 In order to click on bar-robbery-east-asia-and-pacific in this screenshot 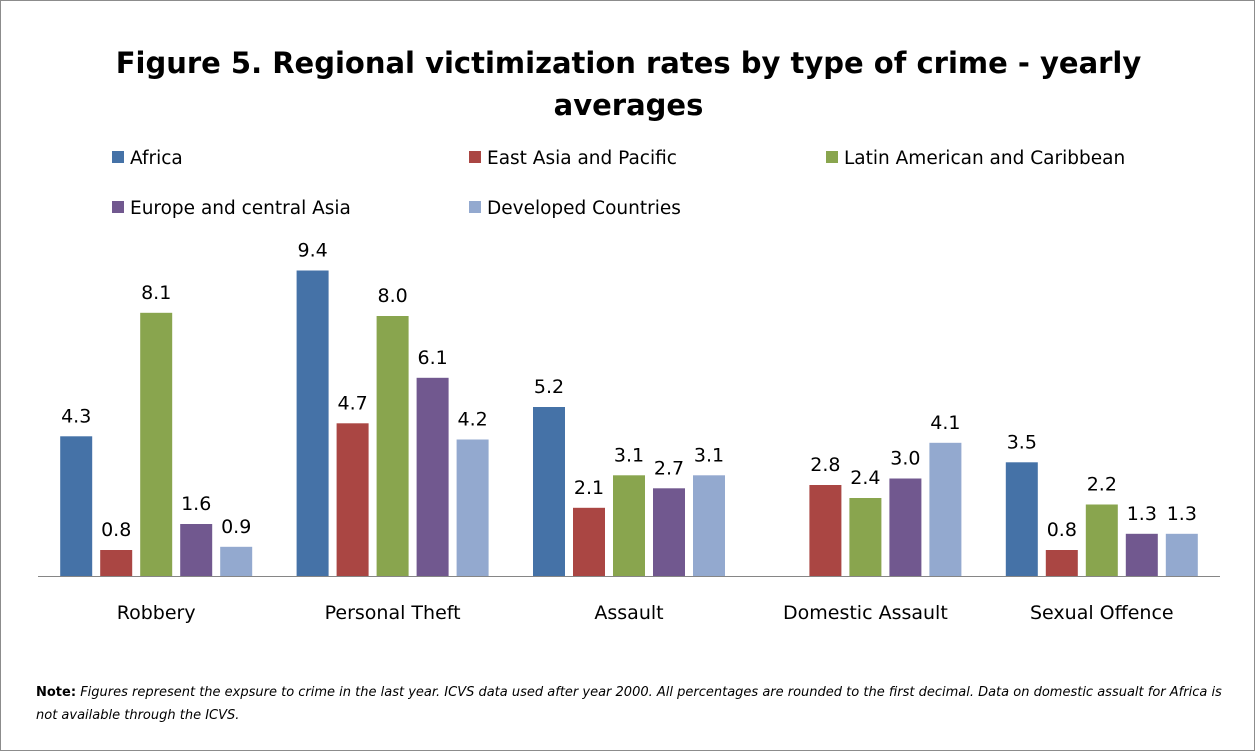, I will do `click(116, 563)`.